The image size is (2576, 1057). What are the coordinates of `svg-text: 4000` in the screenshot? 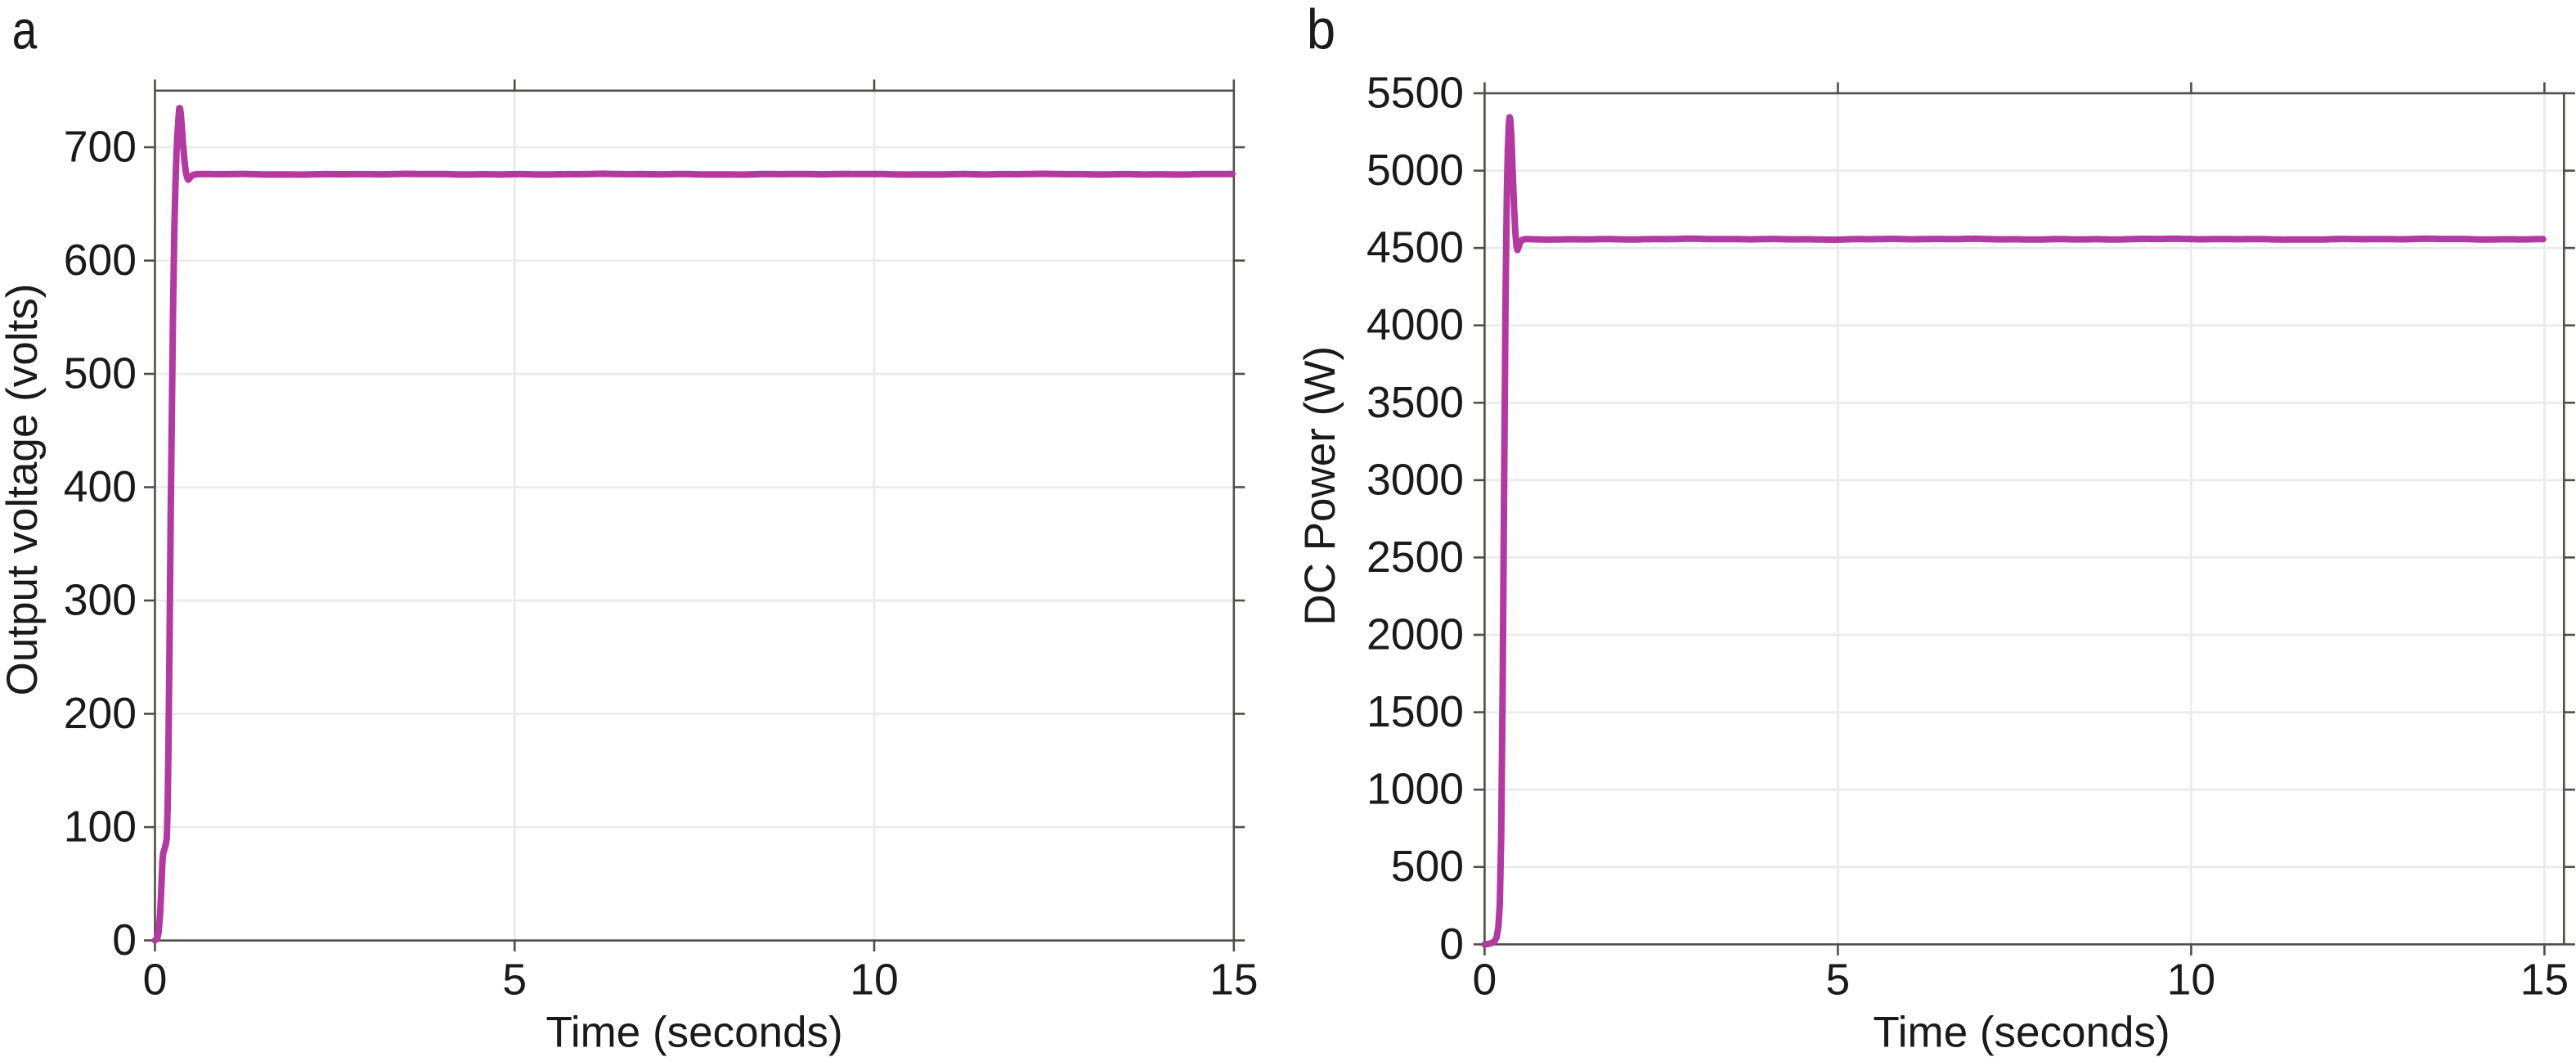 It's located at (1415, 325).